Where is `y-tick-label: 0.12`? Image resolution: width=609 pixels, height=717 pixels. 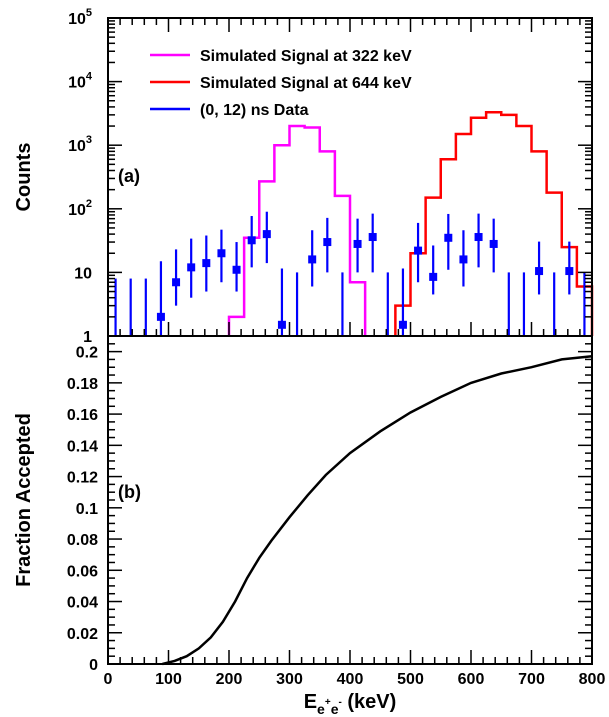
y-tick-label: 0.12 is located at coordinates (82, 478).